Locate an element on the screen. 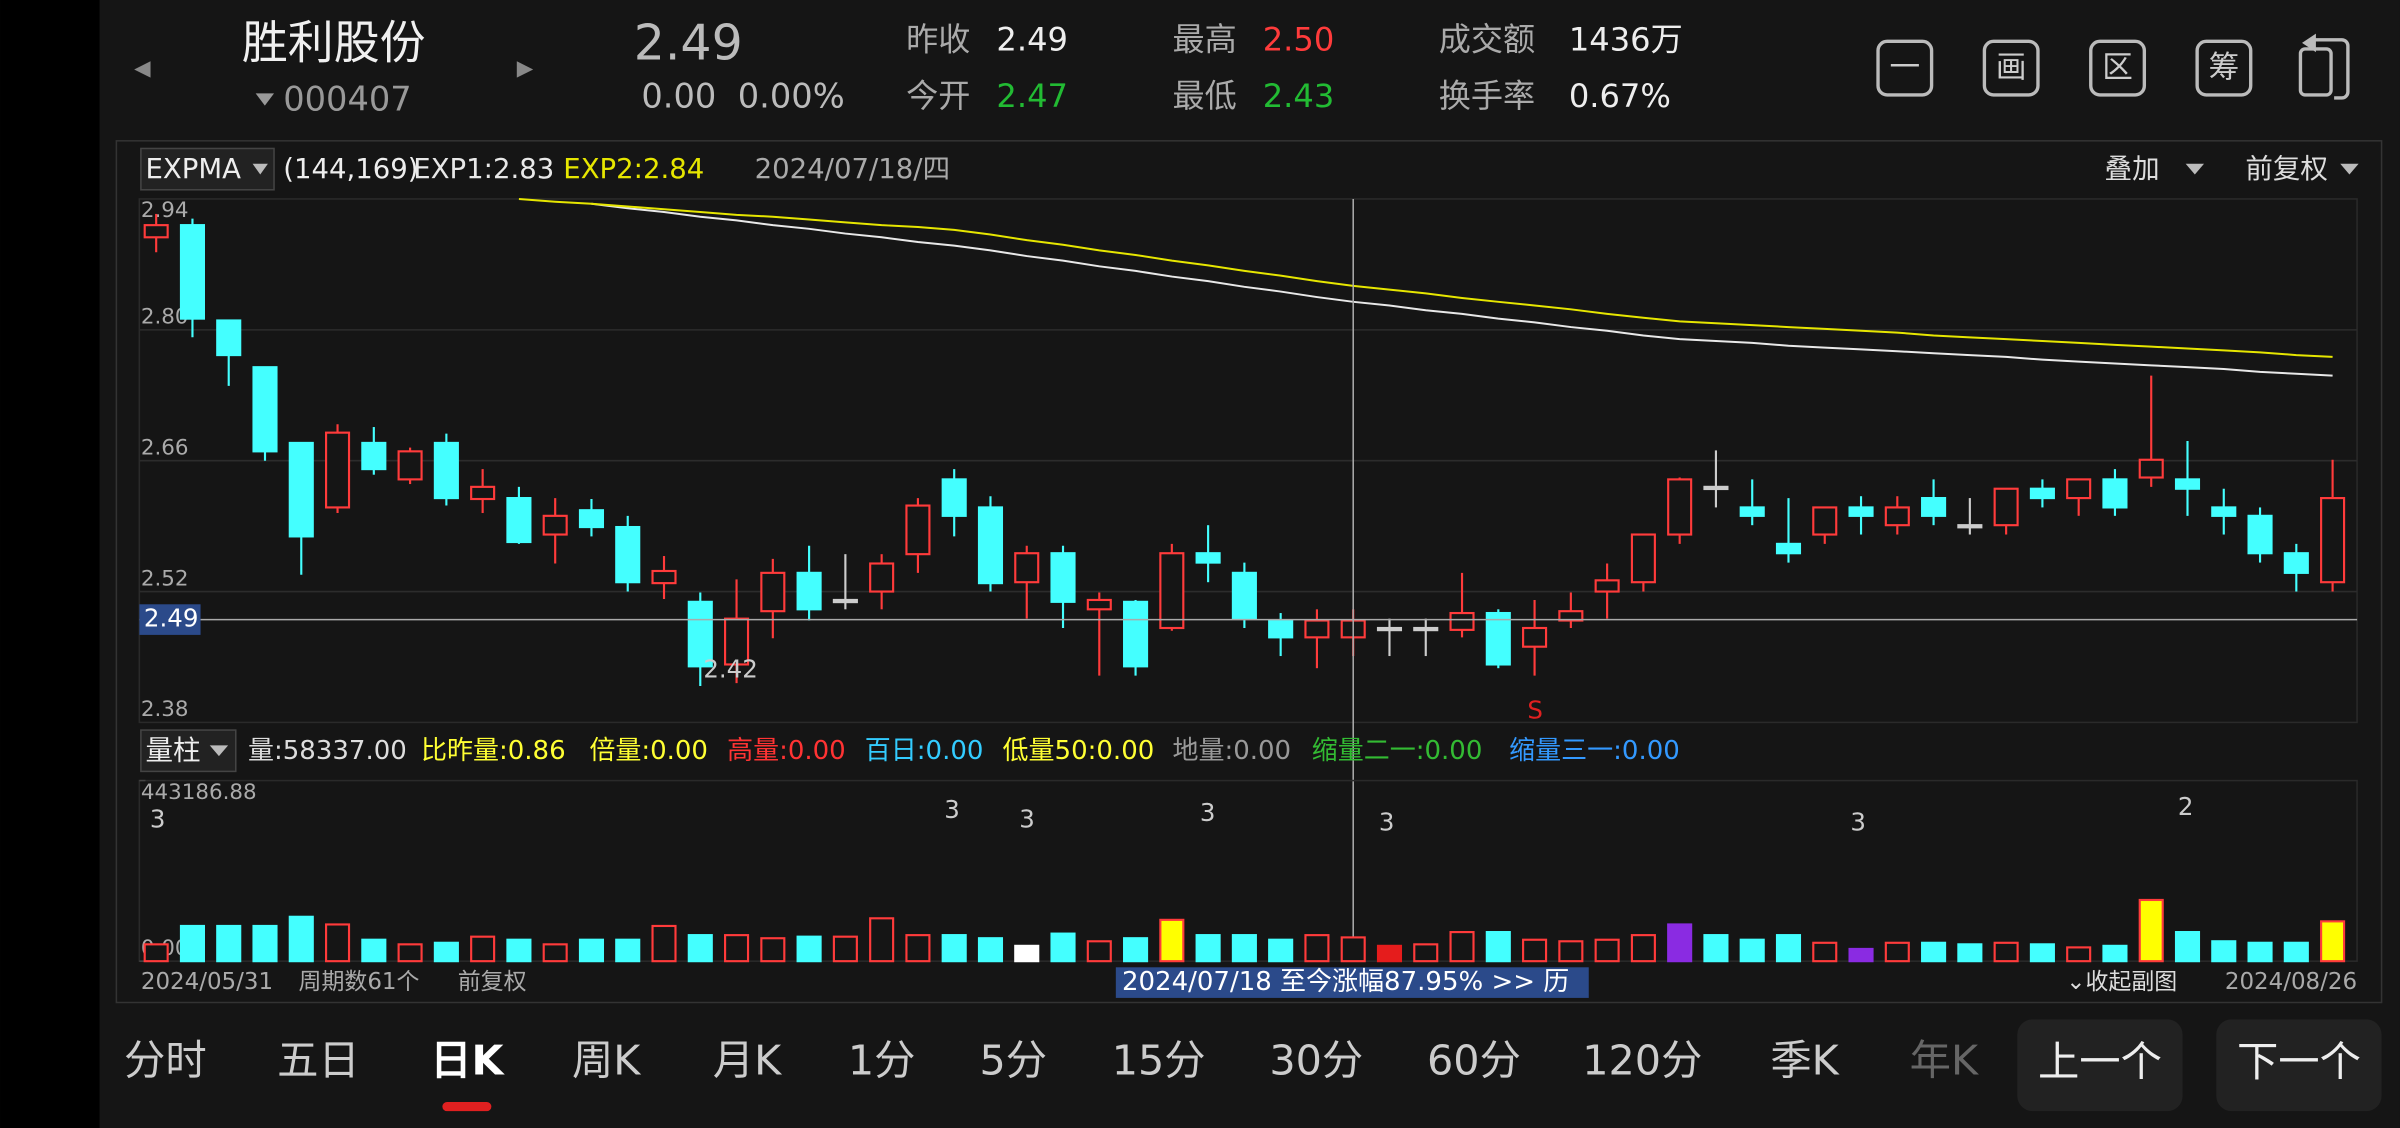 The height and width of the screenshot is (1128, 2400). next-stock-arrow: ▶ is located at coordinates (525, 68).